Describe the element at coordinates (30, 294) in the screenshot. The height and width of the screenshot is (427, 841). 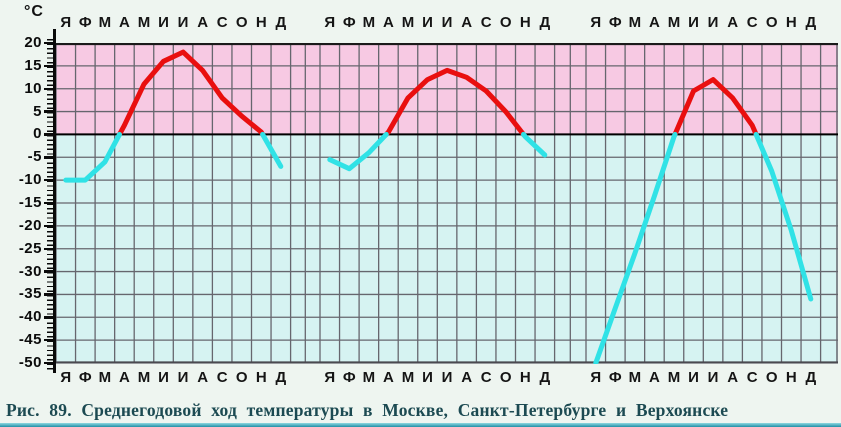
I see `y-tick-label: -35` at that location.